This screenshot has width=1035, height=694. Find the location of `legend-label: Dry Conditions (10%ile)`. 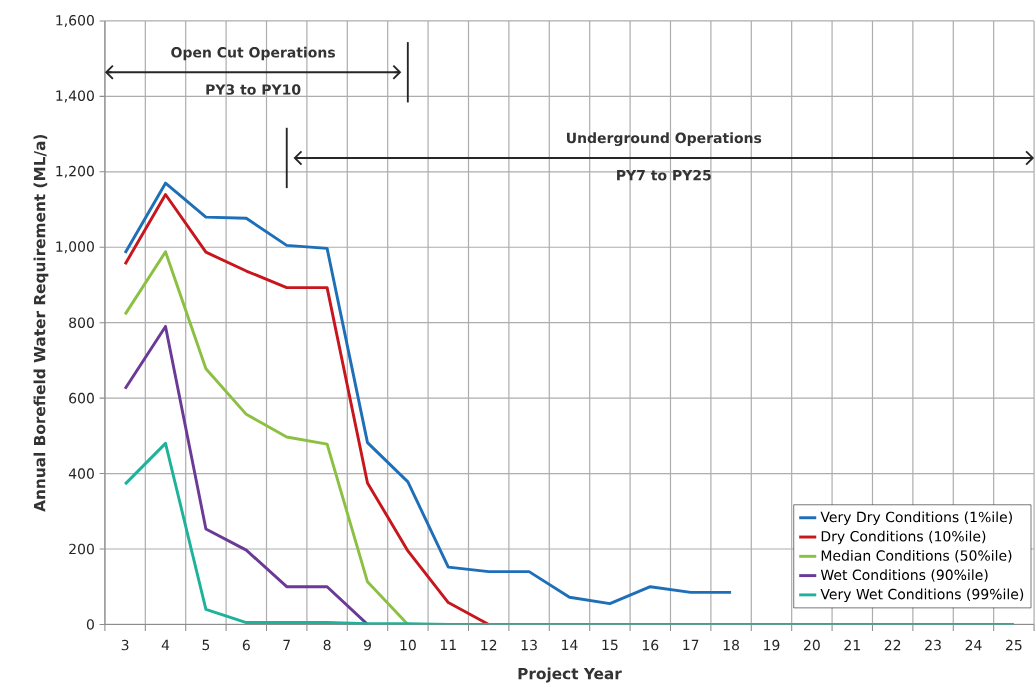

legend-label: Dry Conditions (10%ile) is located at coordinates (903, 537).